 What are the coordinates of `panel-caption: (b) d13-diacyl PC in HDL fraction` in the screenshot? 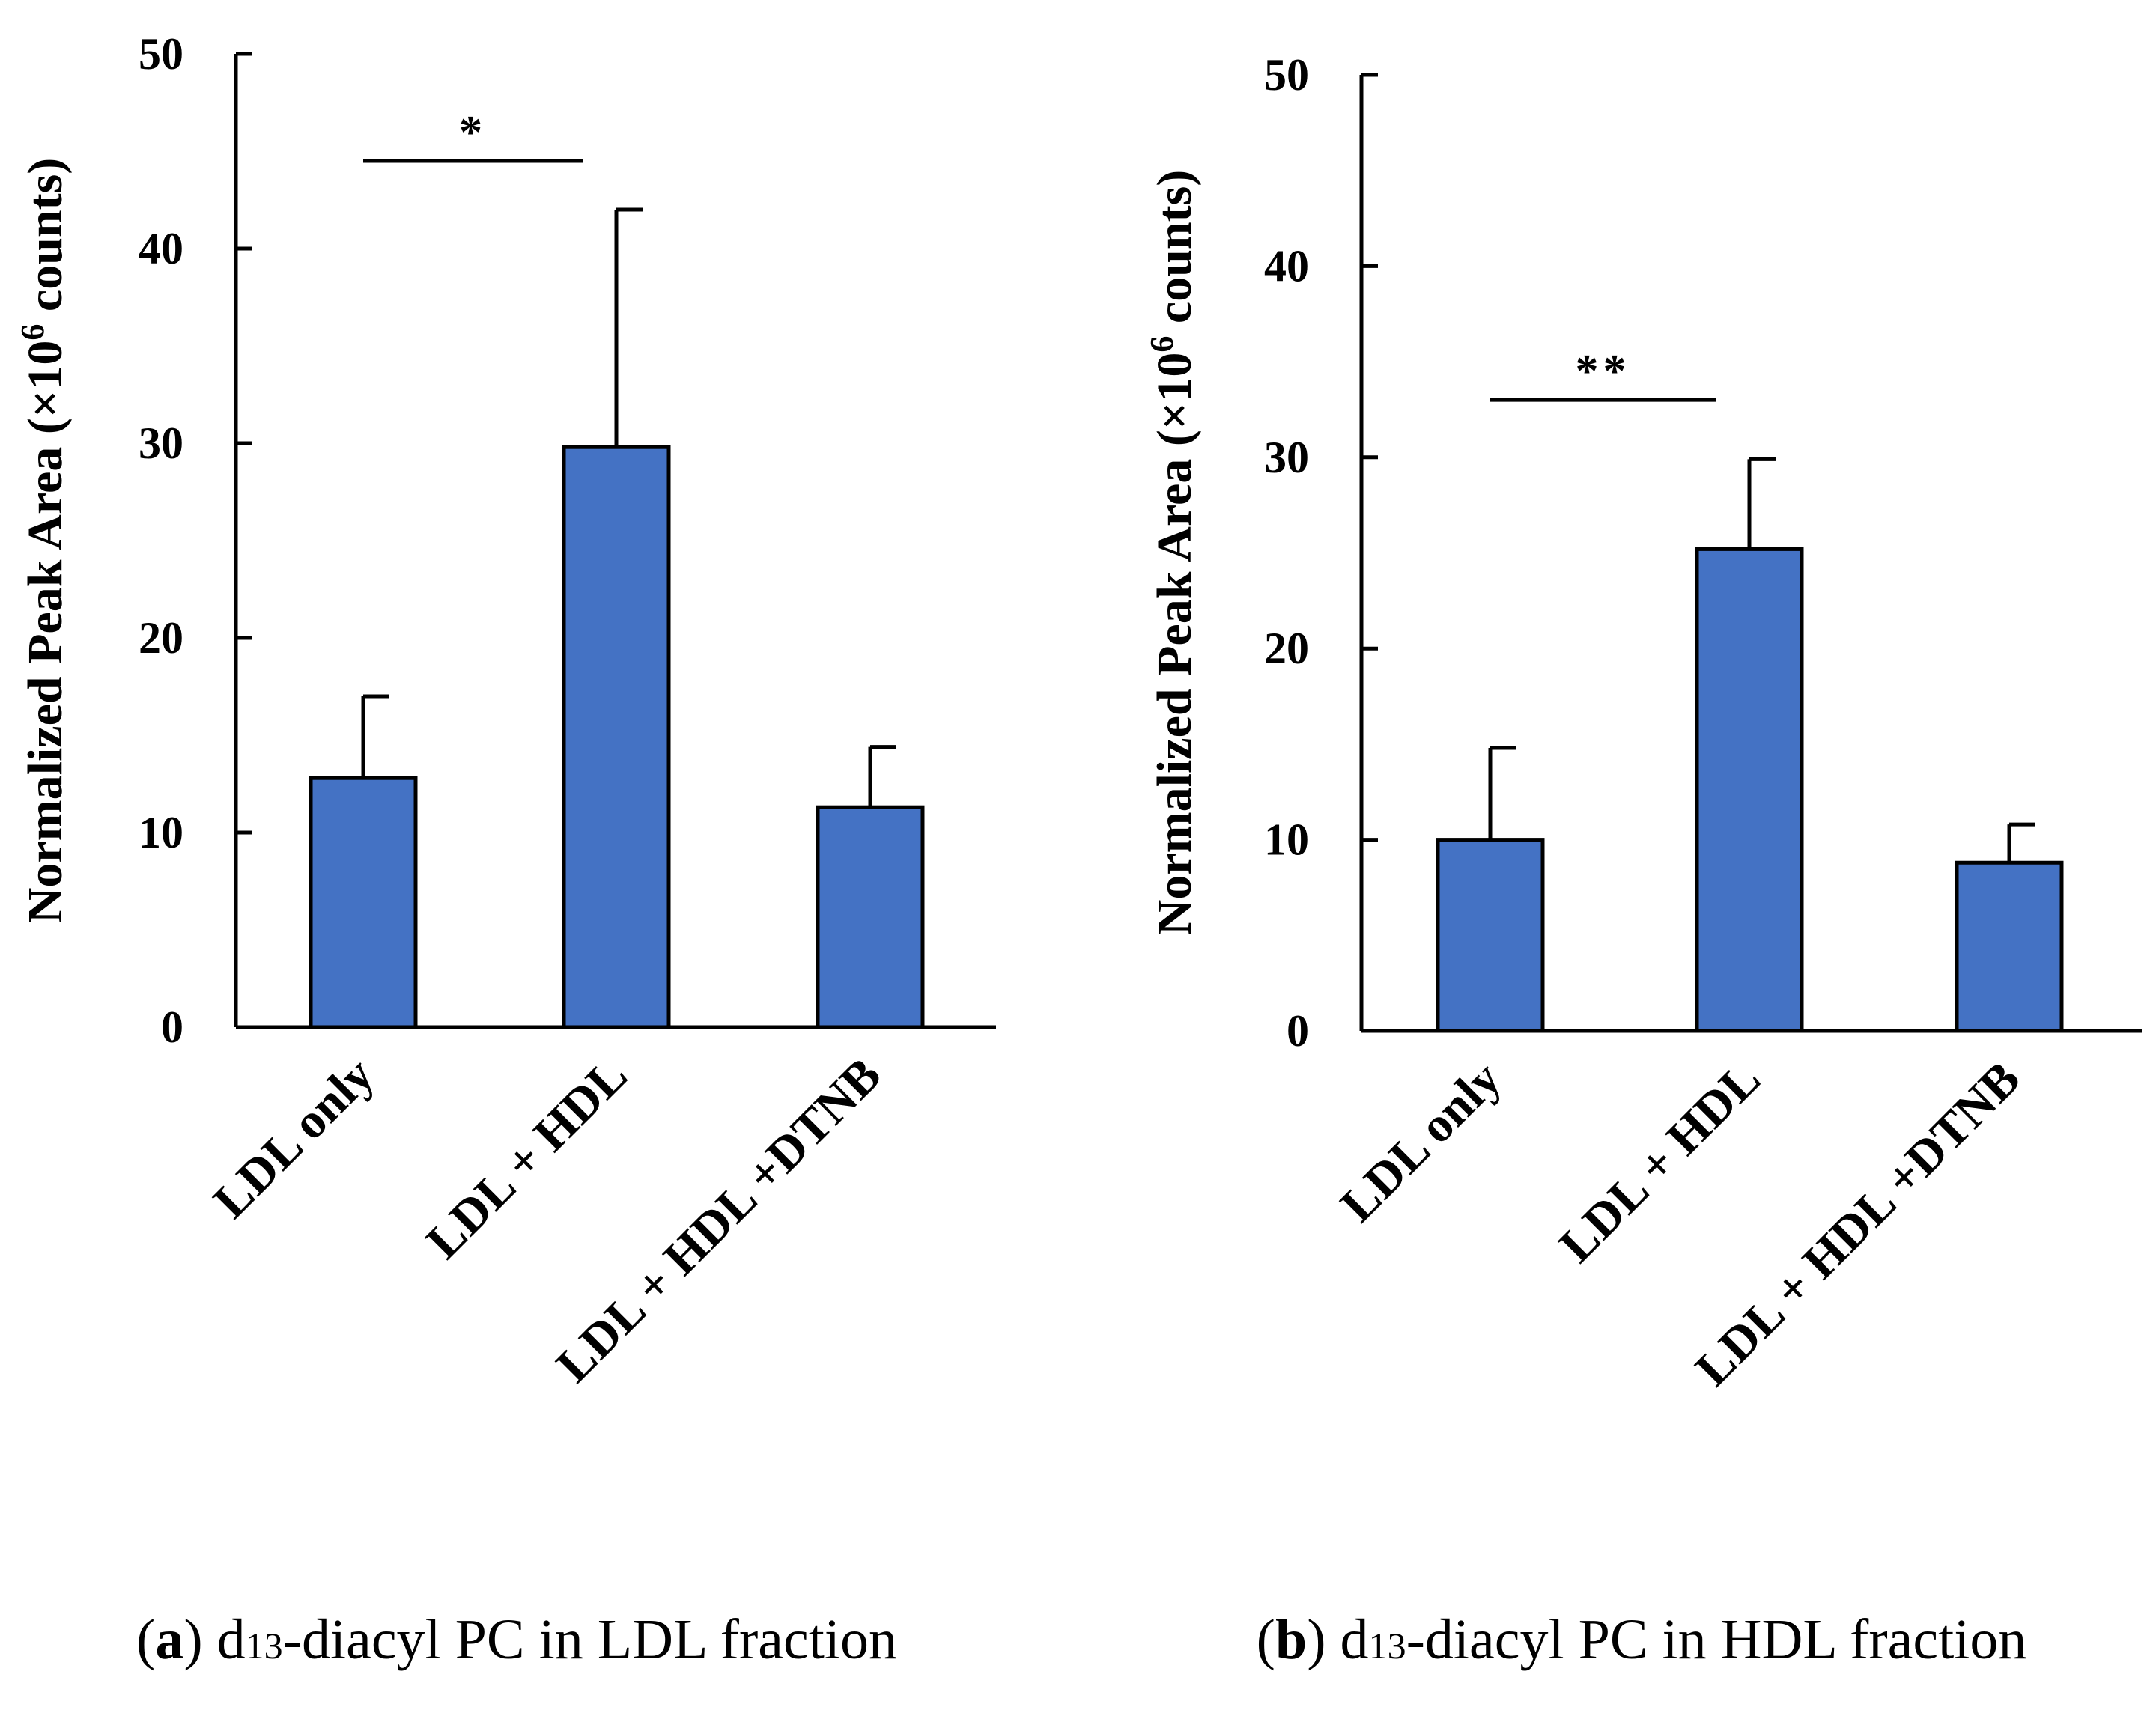 It's located at (1642, 1640).